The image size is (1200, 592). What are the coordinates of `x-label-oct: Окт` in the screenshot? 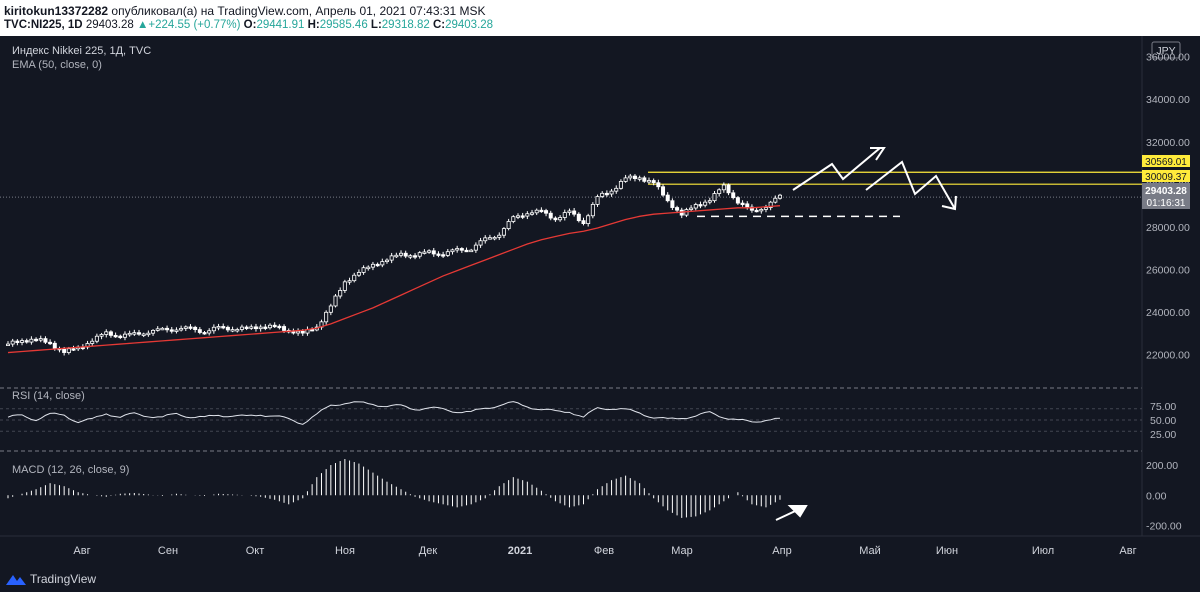 It's located at (255, 551).